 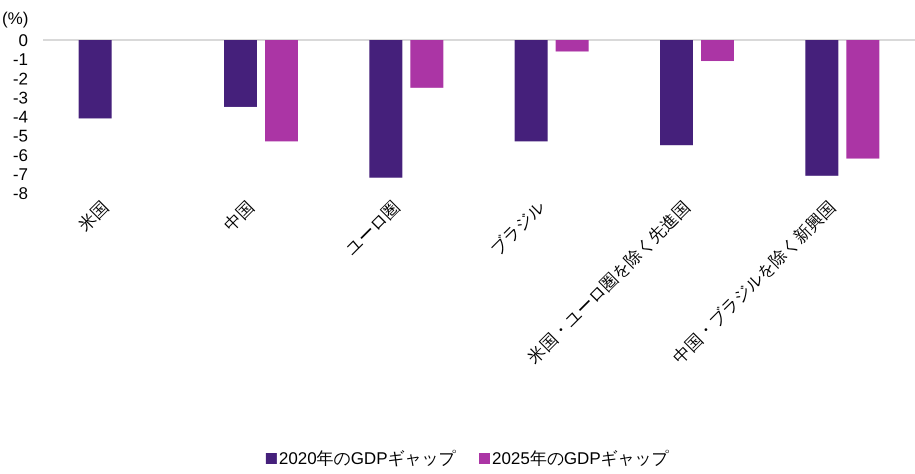 I want to click on y-tick-label: -2, so click(x=20, y=78).